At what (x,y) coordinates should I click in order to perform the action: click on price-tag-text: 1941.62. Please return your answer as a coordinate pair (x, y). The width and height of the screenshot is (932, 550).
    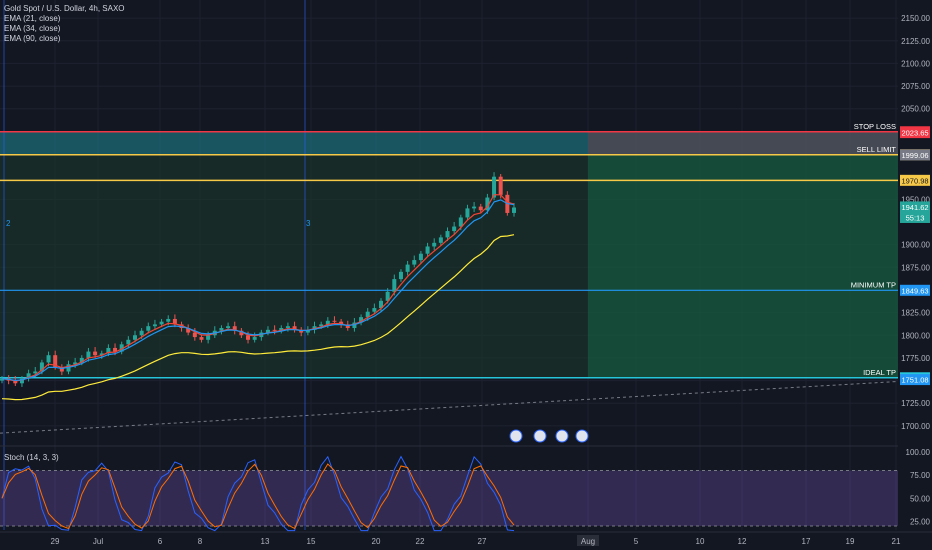
    Looking at the image, I should click on (914, 207).